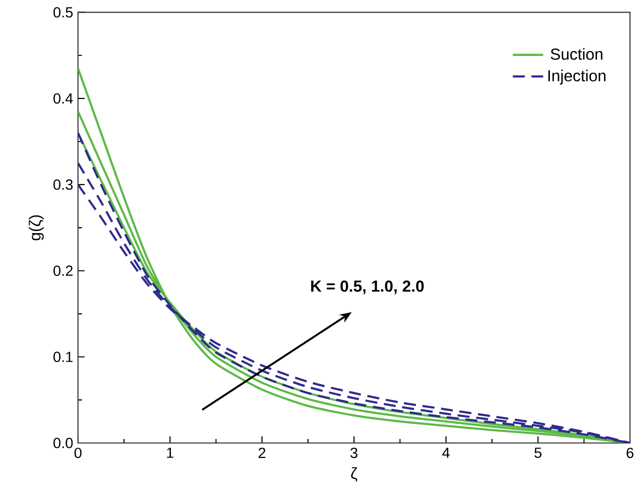 This screenshot has height=502, width=641. What do you see at coordinates (170, 453) in the screenshot?
I see `x-tick-label: 1` at bounding box center [170, 453].